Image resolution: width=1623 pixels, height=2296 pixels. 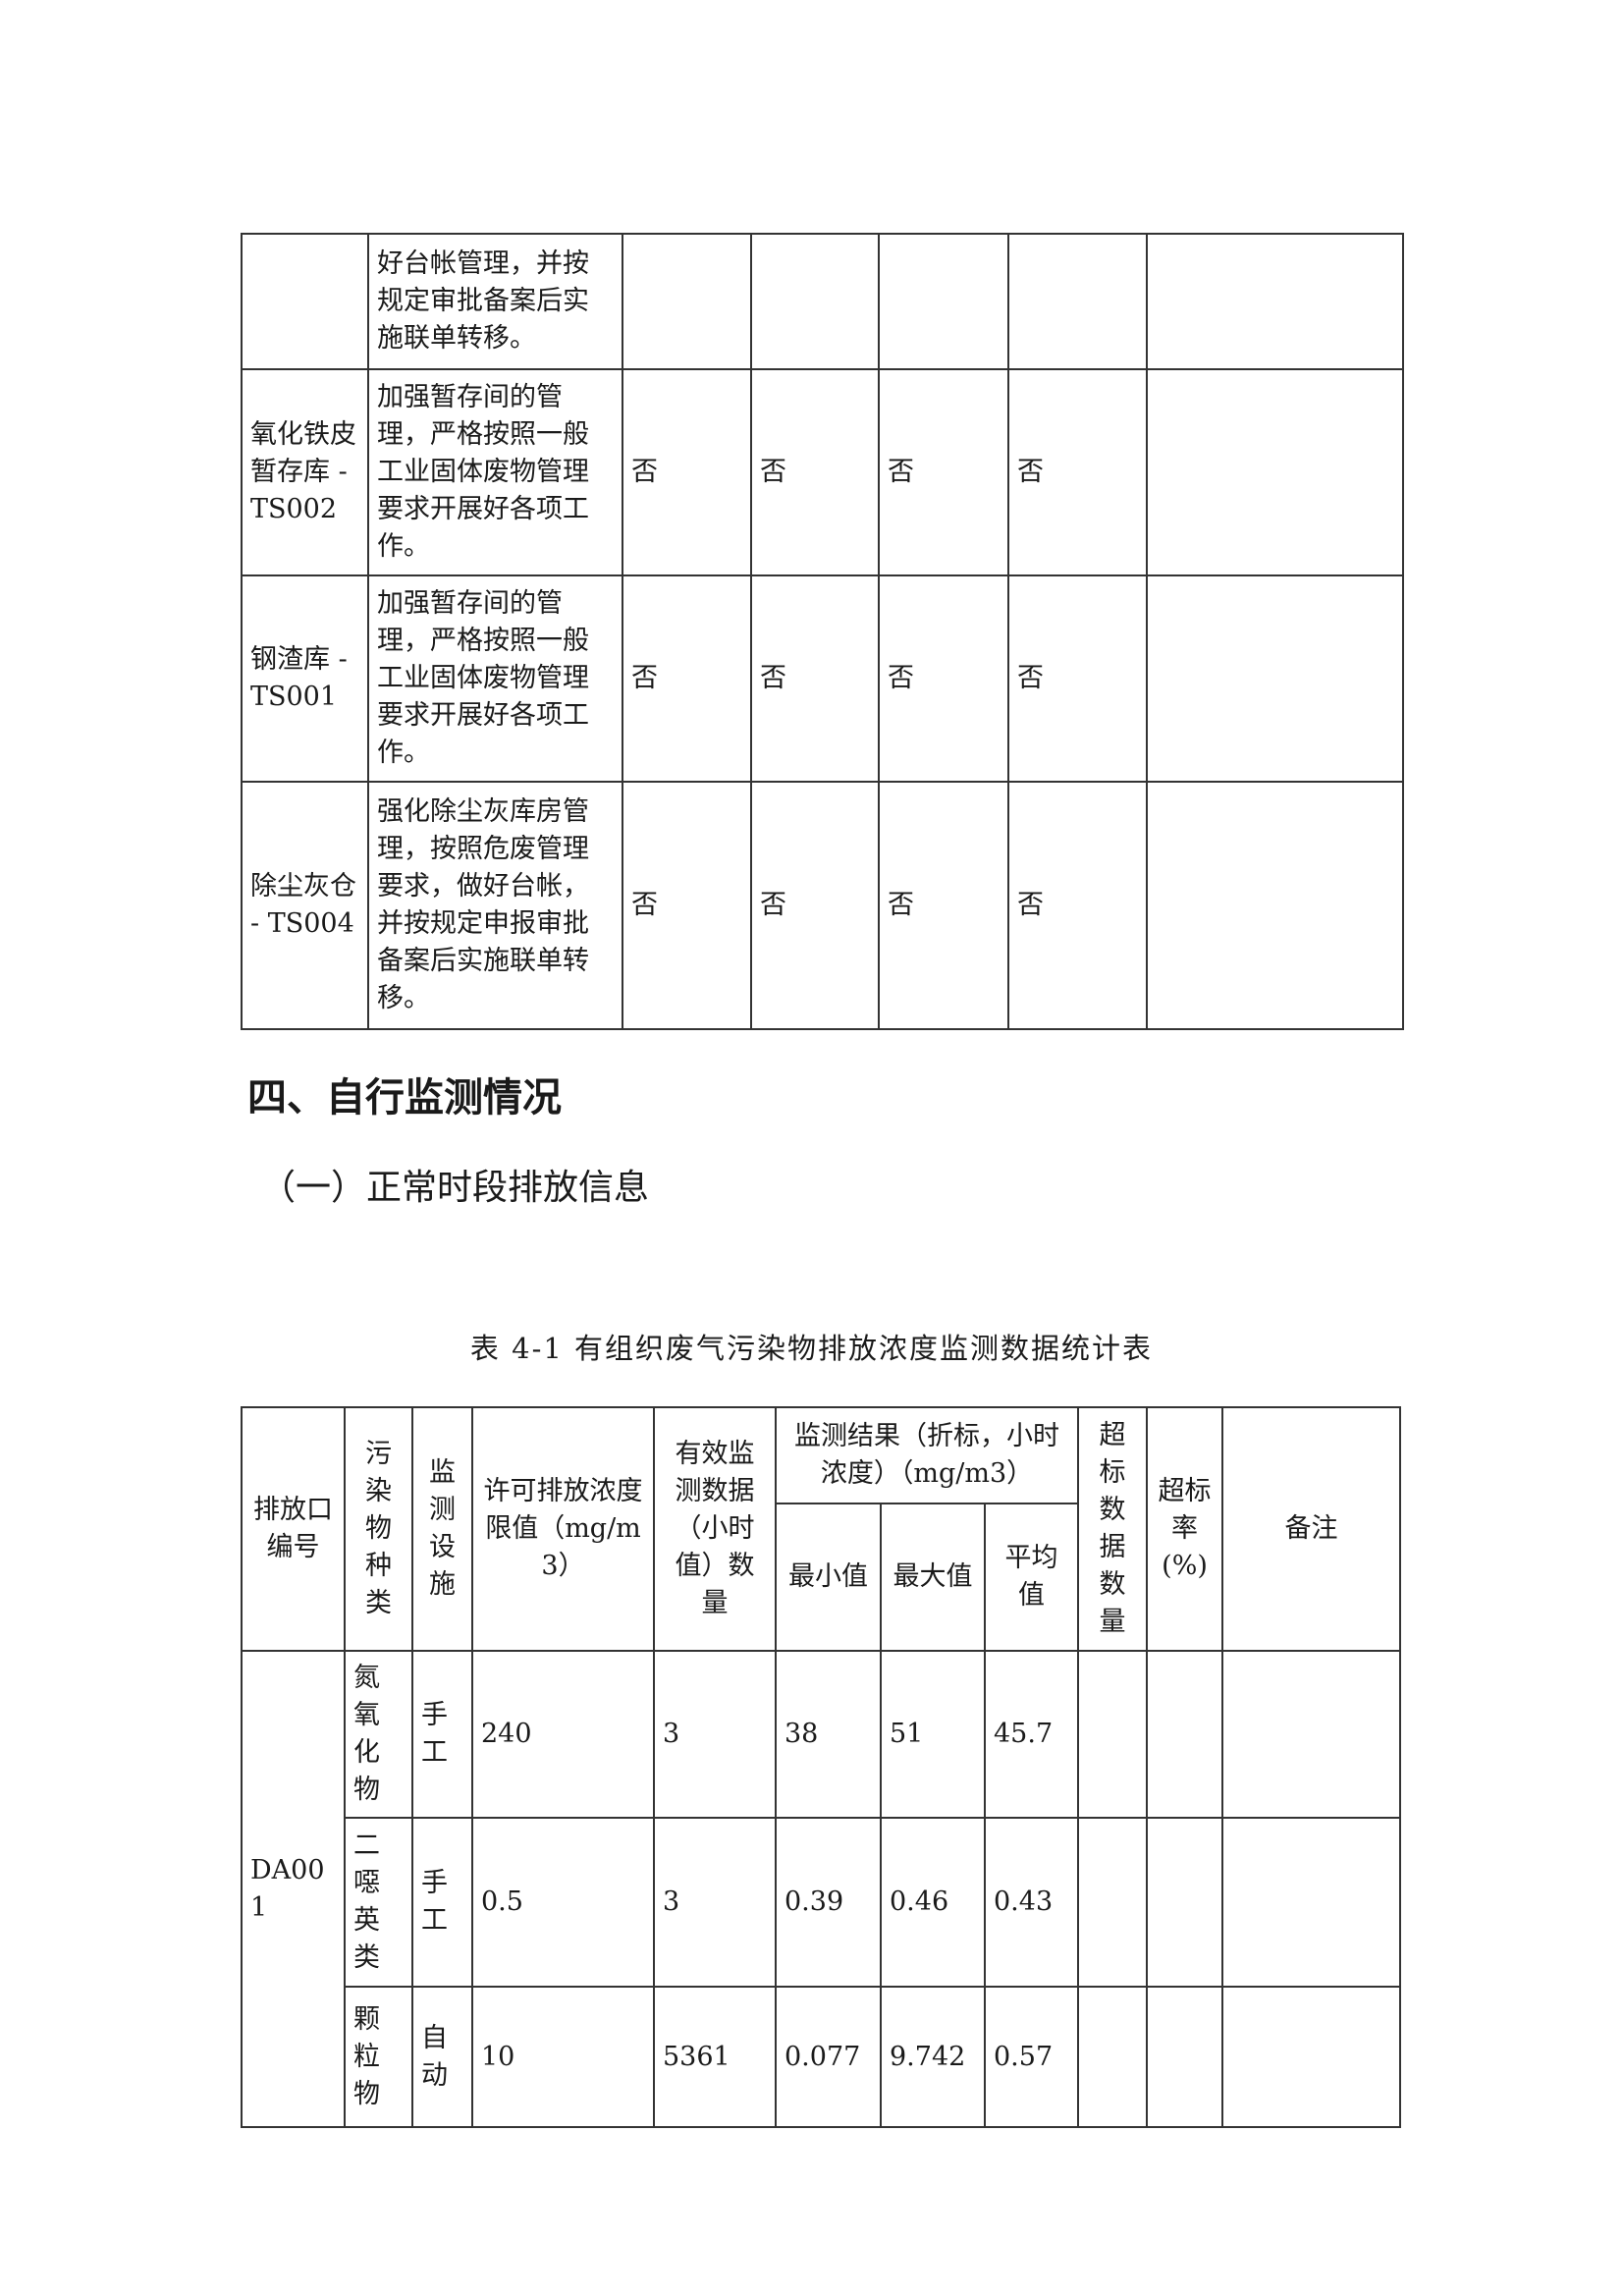 I want to click on subsection-heading: （一）正常时段排放信息, so click(x=455, y=1188).